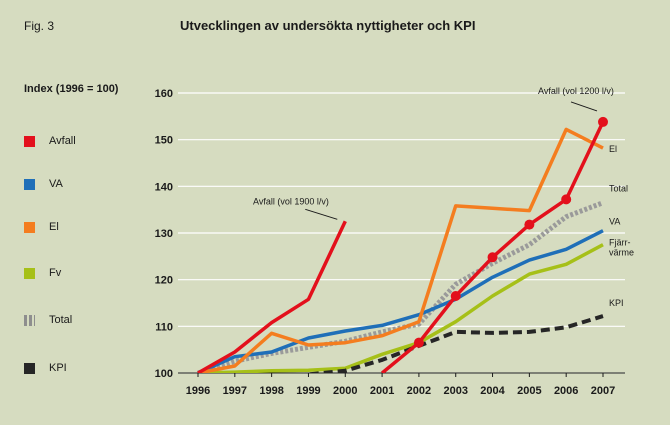  Describe the element at coordinates (235, 391) in the screenshot. I see `x-tick-label-1997: 1997` at that location.